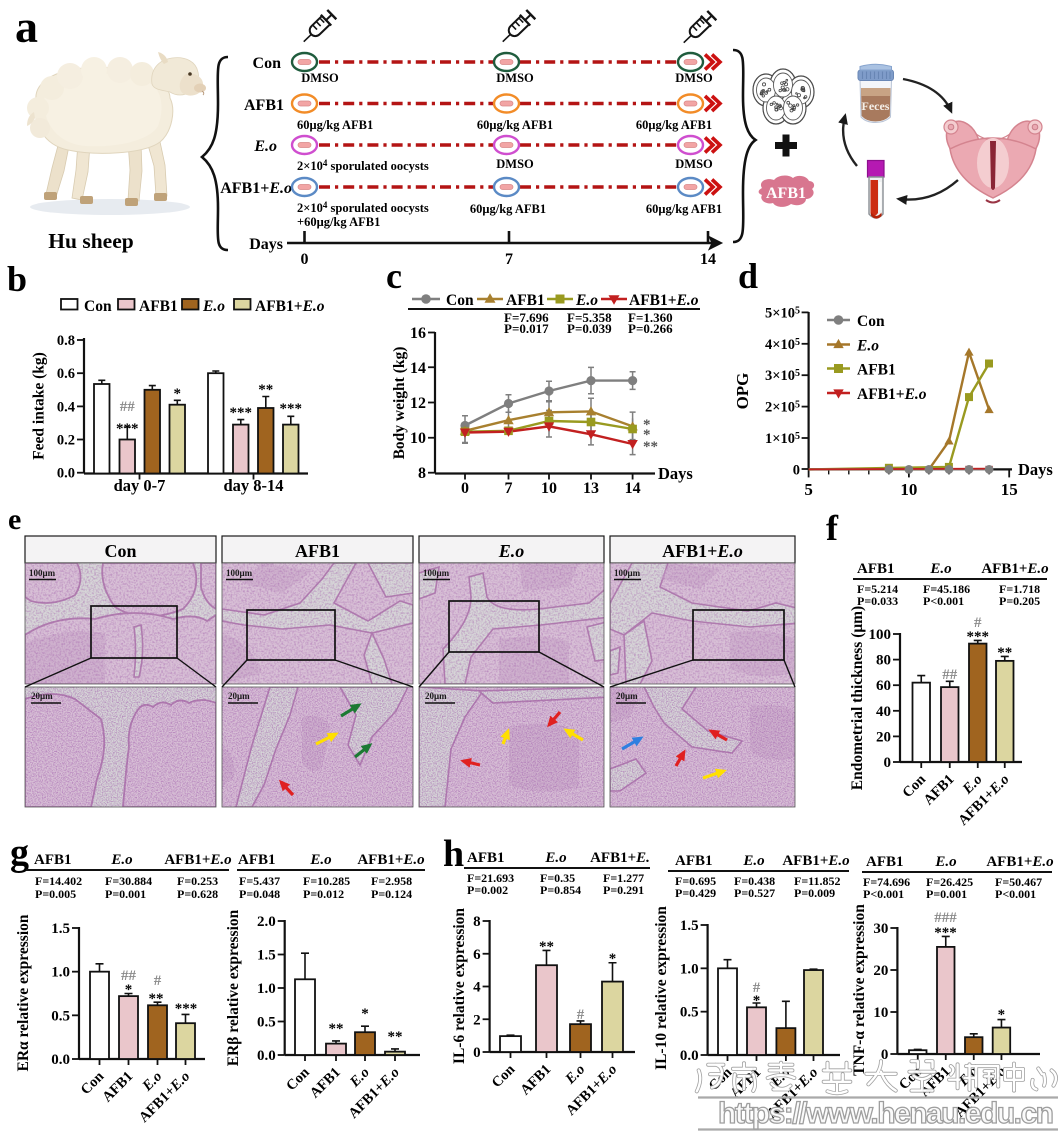 The width and height of the screenshot is (1064, 1136). What do you see at coordinates (326, 881) in the screenshot?
I see `svg-text: F=10.285` at bounding box center [326, 881].